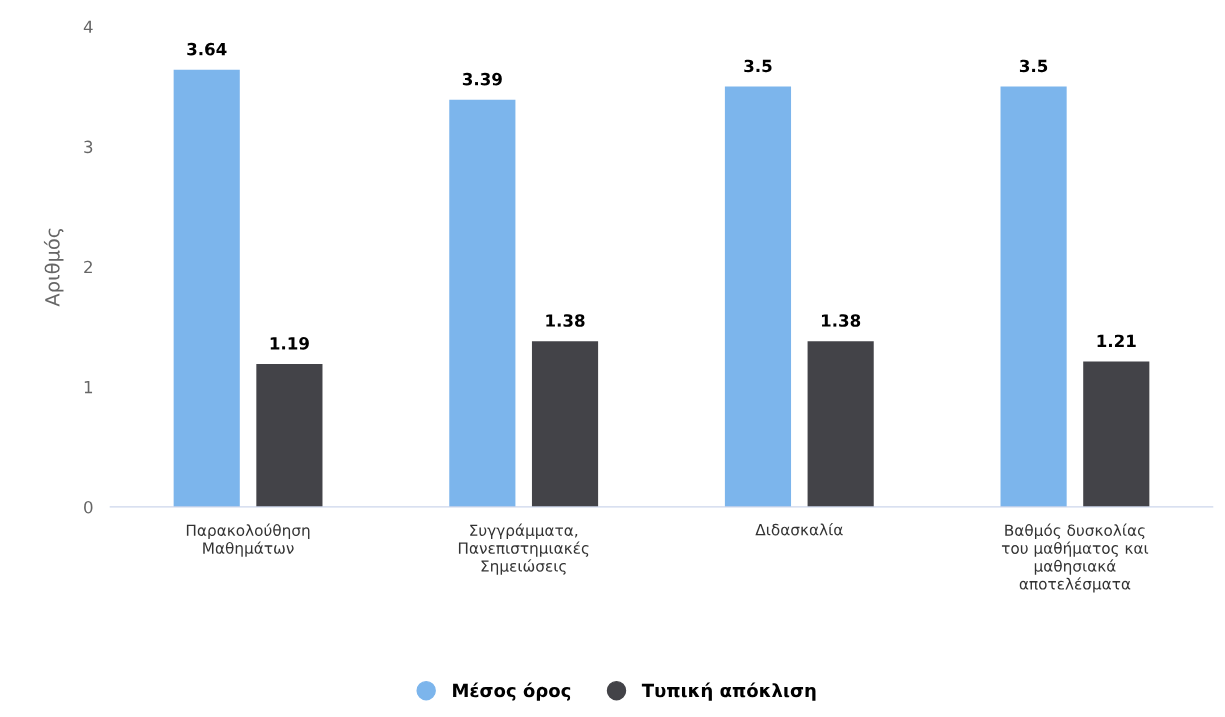 This screenshot has width=1225, height=717. Describe the element at coordinates (207, 49) in the screenshot. I see `data-label: 3.64` at that location.